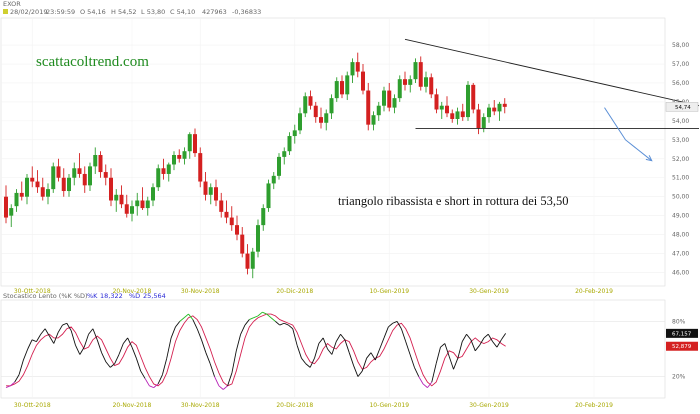 Image resolution: width=700 pixels, height=414 pixels. I want to click on price-tick-label: 46,00, so click(680, 273).